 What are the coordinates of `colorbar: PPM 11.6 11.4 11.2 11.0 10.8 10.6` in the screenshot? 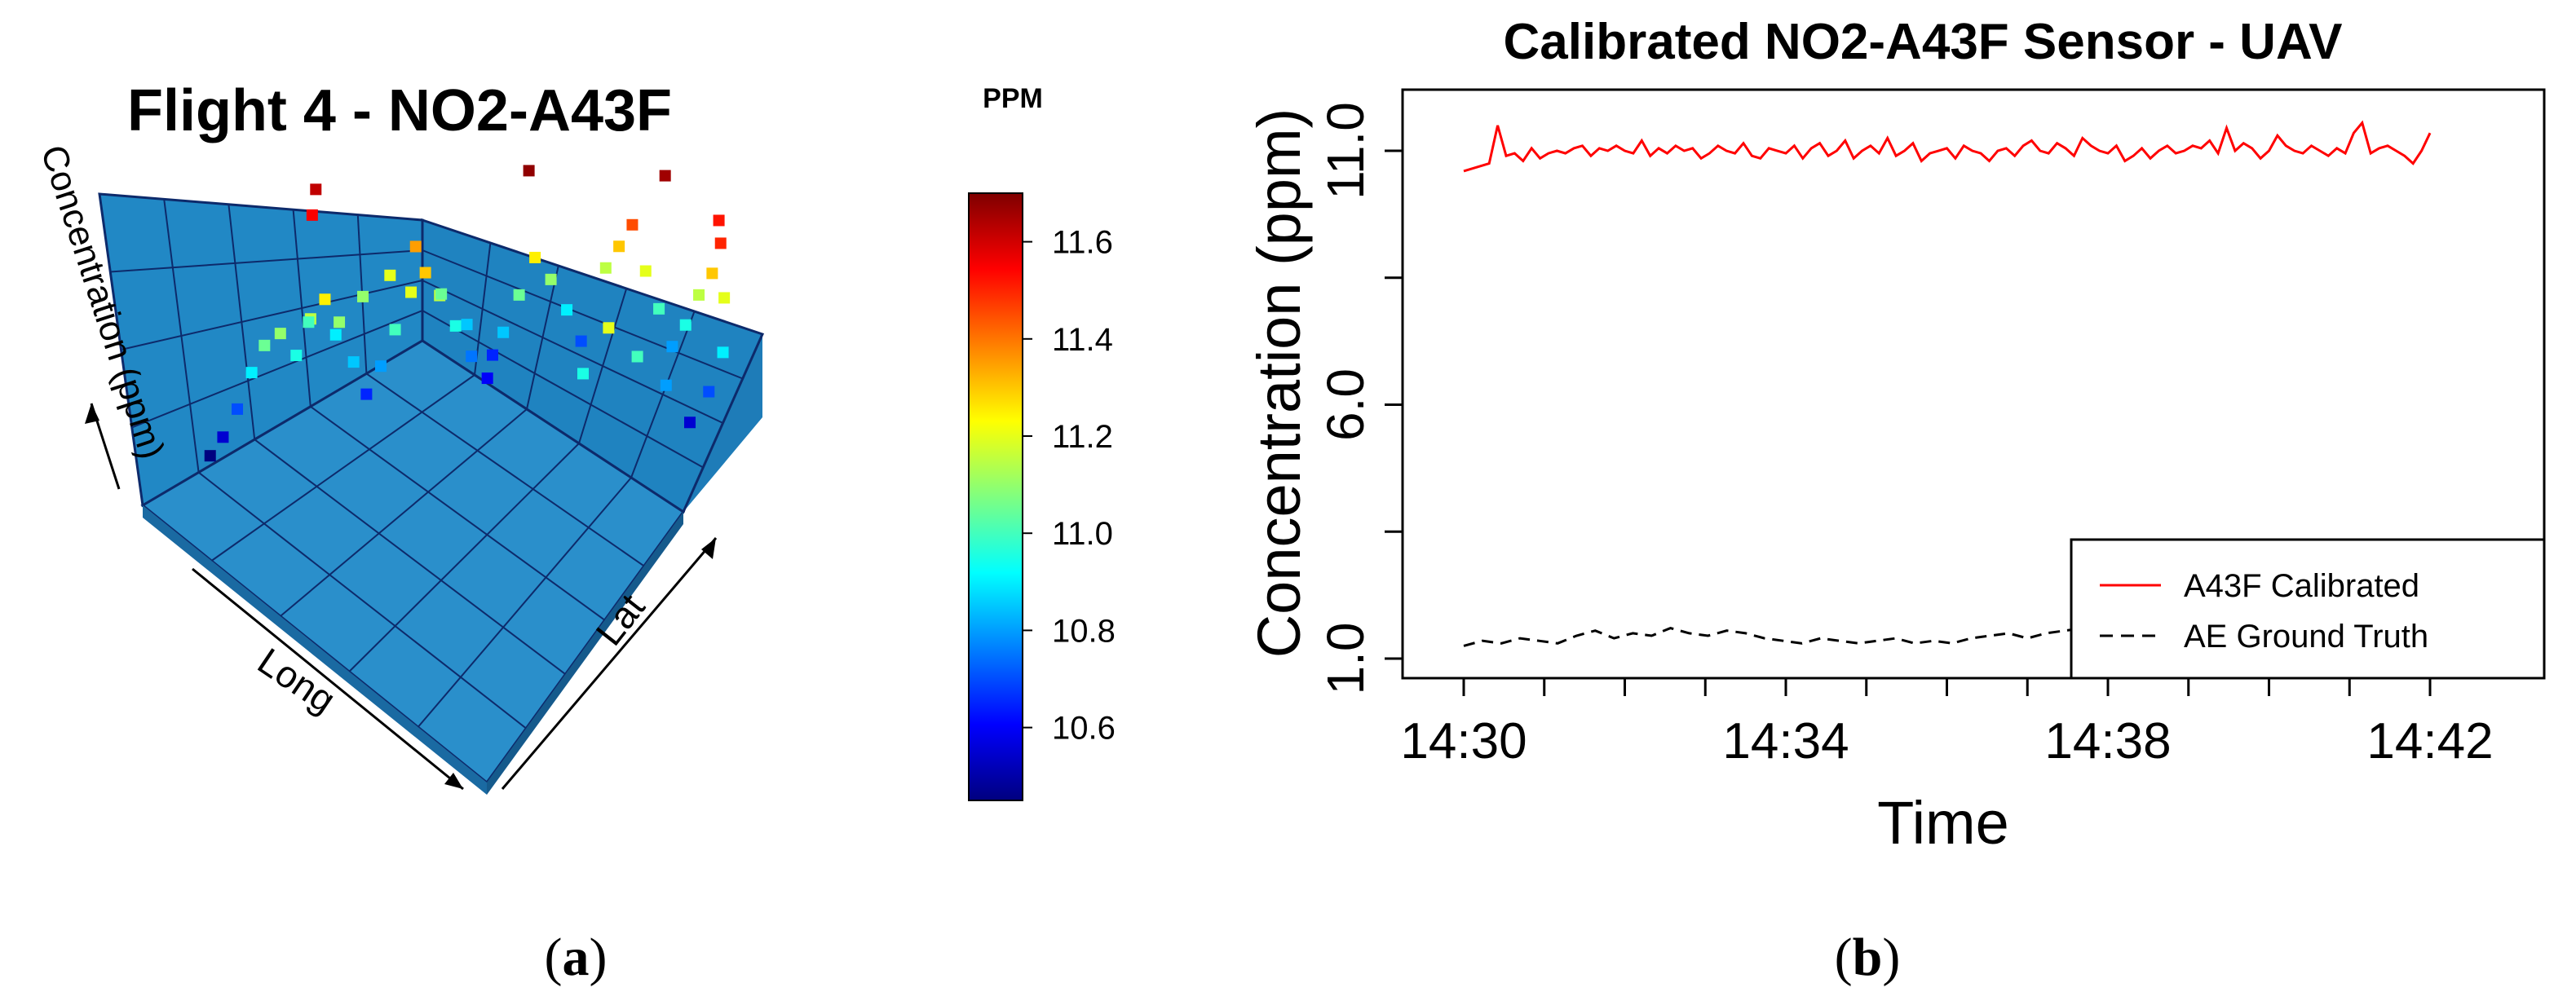 It's located at (1042, 442).